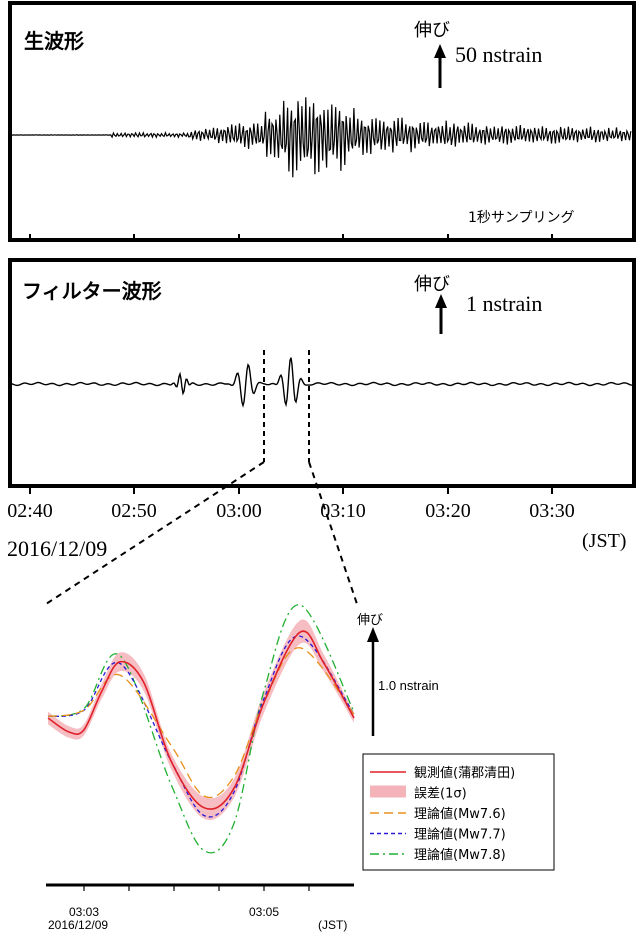 This screenshot has width=644, height=936. I want to click on legend-item: 理論値(Mw7.8), so click(438, 855).